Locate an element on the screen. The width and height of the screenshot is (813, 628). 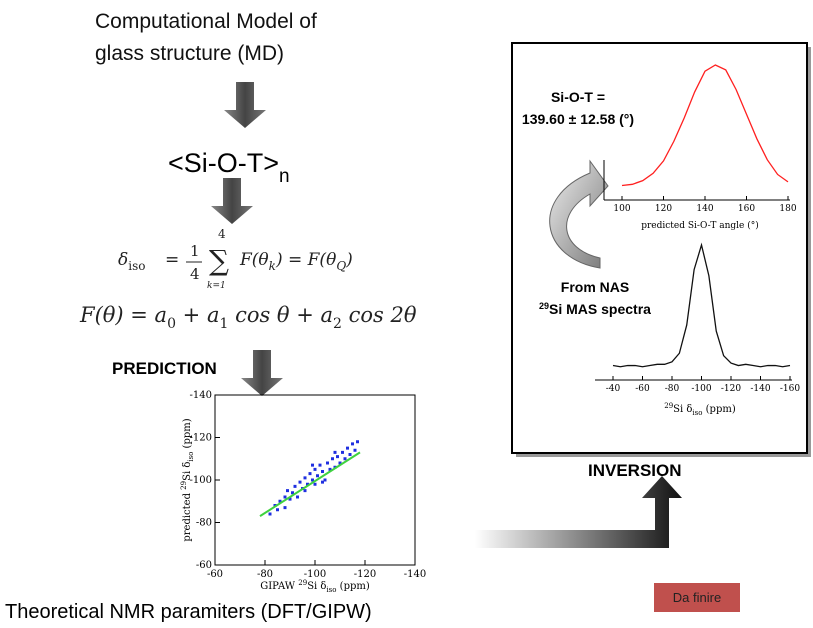
status-button-label: Da finire is located at coordinates (697, 597).